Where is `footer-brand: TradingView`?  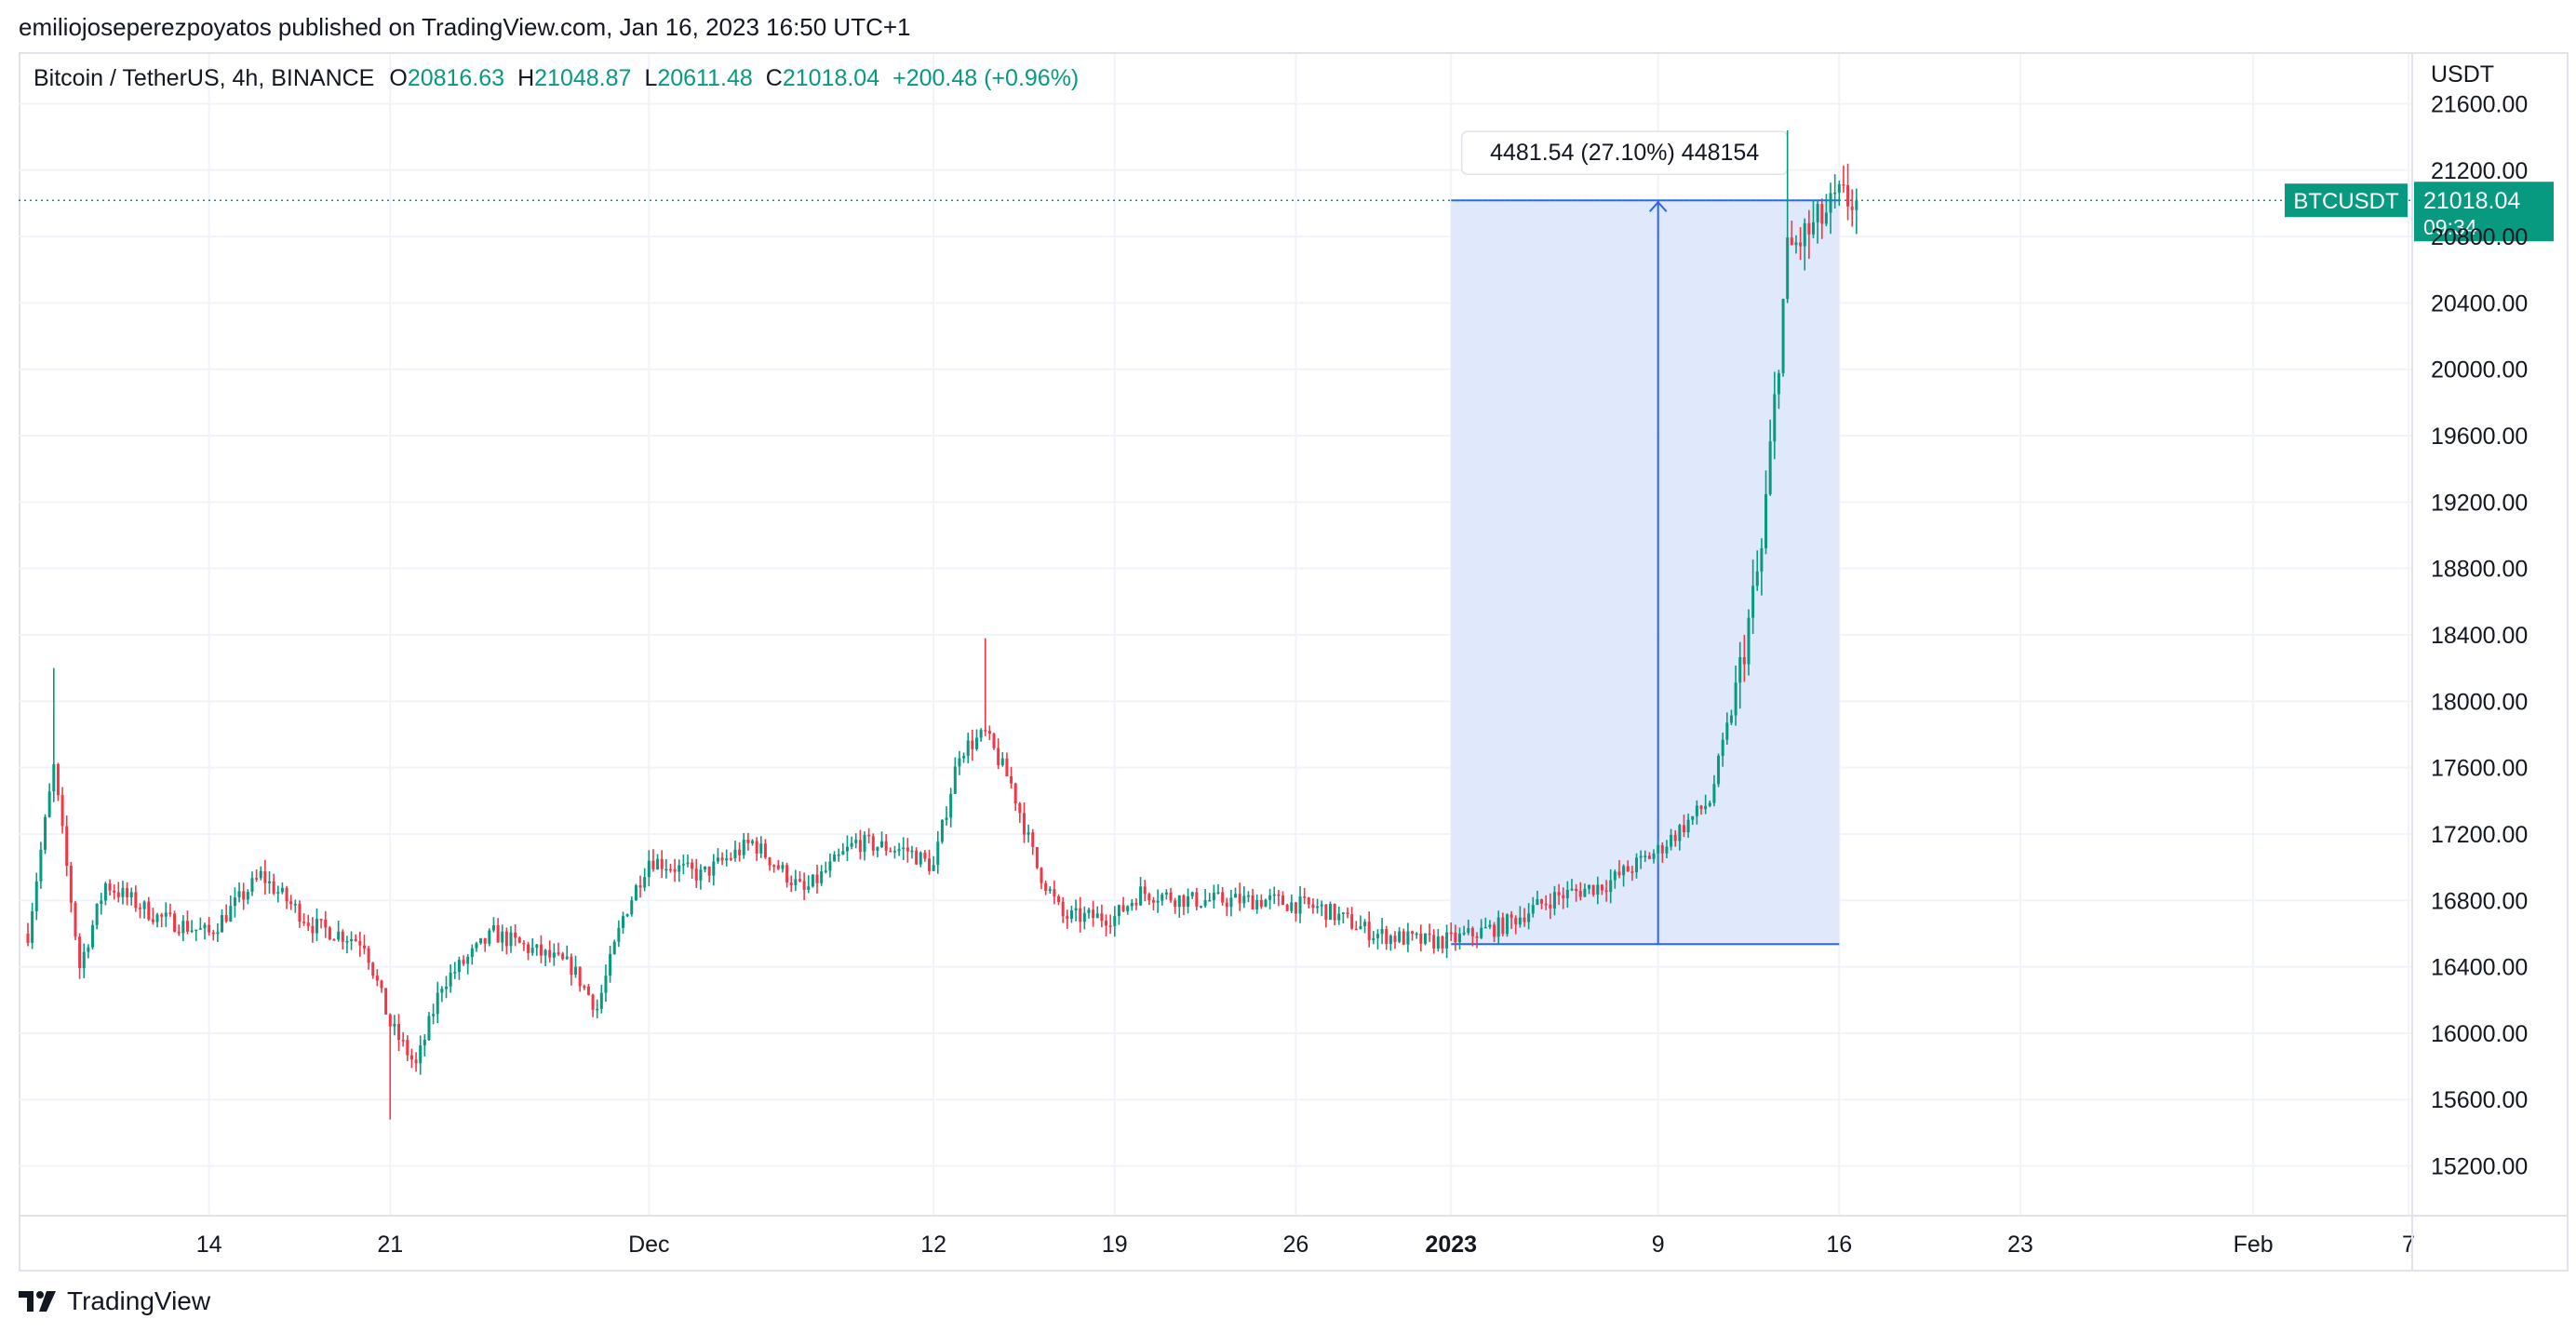
footer-brand: TradingView is located at coordinates (139, 1301).